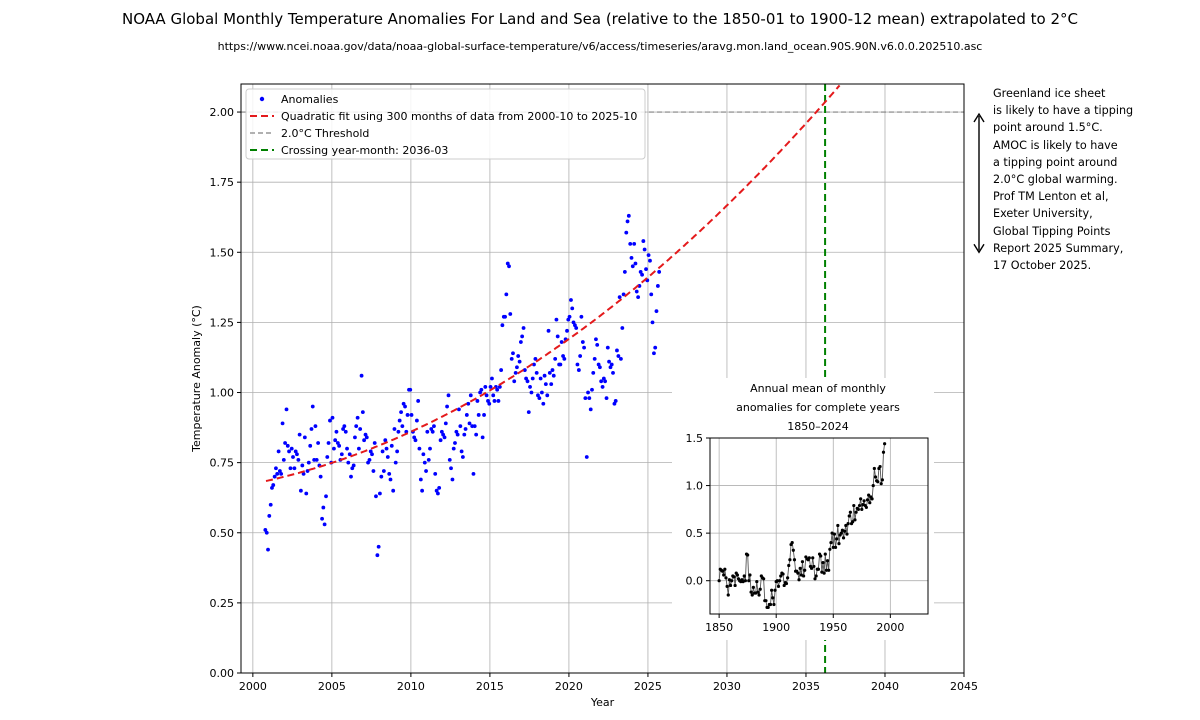 This screenshot has height=720, width=1200. What do you see at coordinates (262, 99) in the screenshot?
I see `legend-marker-anomalies` at bounding box center [262, 99].